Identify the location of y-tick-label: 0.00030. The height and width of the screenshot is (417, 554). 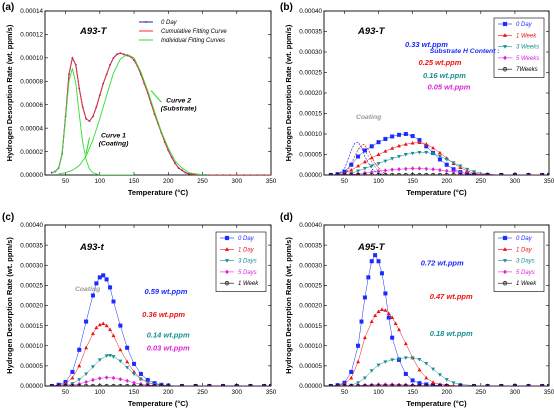
(310, 52).